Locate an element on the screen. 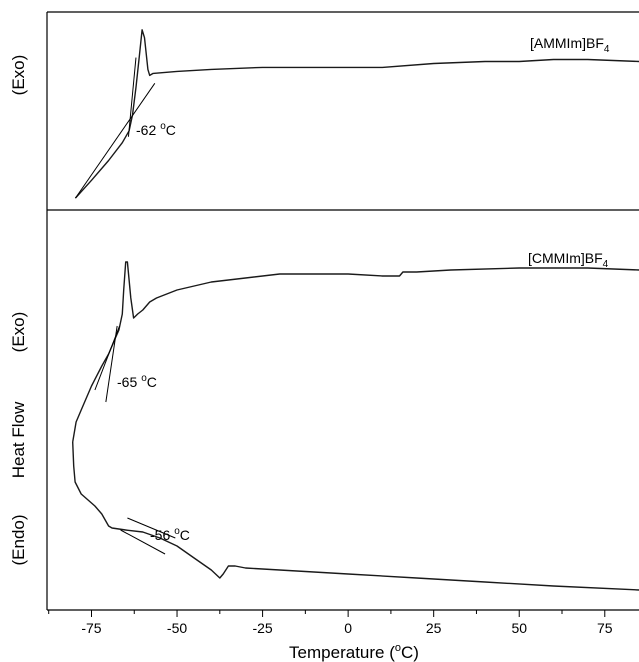 The width and height of the screenshot is (639, 662). x-tick-label: -50 is located at coordinates (177, 628).